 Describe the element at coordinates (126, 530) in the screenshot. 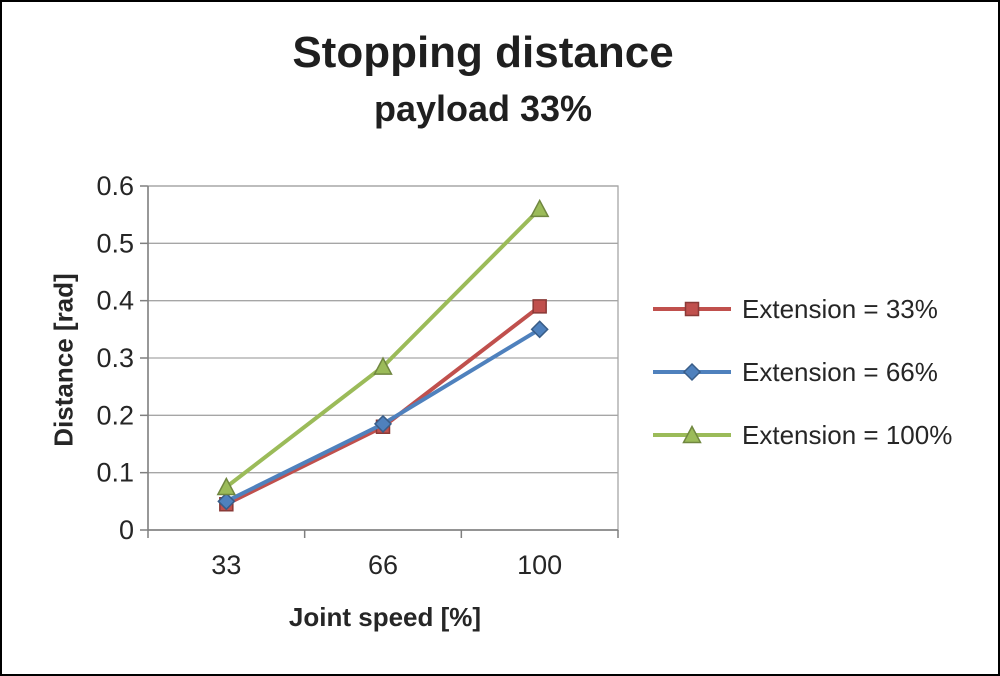

I see `y-tick-label: 0` at that location.